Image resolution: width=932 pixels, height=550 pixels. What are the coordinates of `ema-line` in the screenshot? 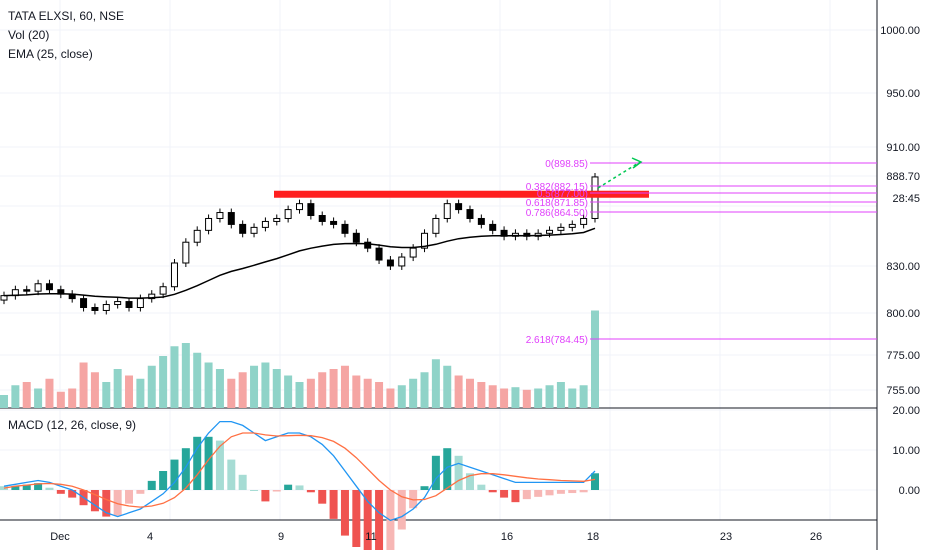 It's located at (299, 263).